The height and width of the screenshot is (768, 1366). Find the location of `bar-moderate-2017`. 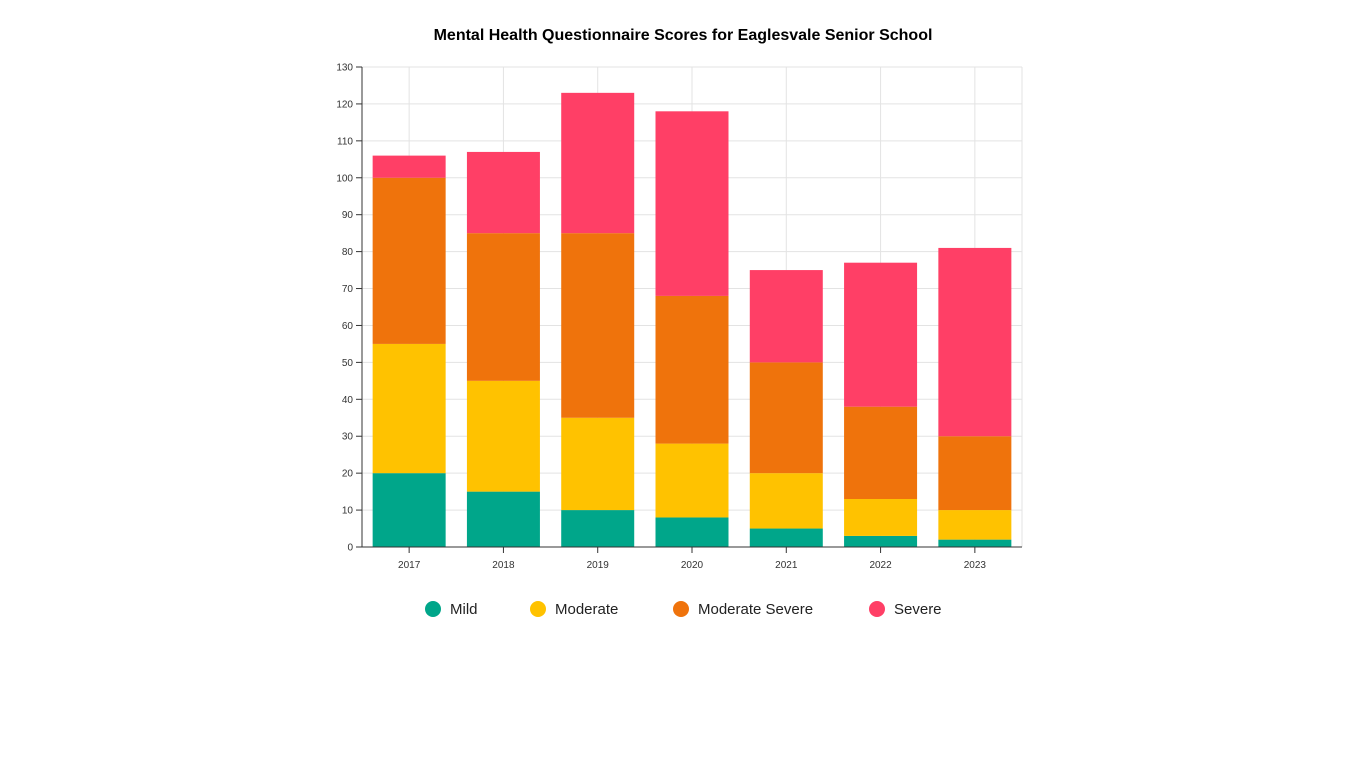

bar-moderate-2017 is located at coordinates (409, 408).